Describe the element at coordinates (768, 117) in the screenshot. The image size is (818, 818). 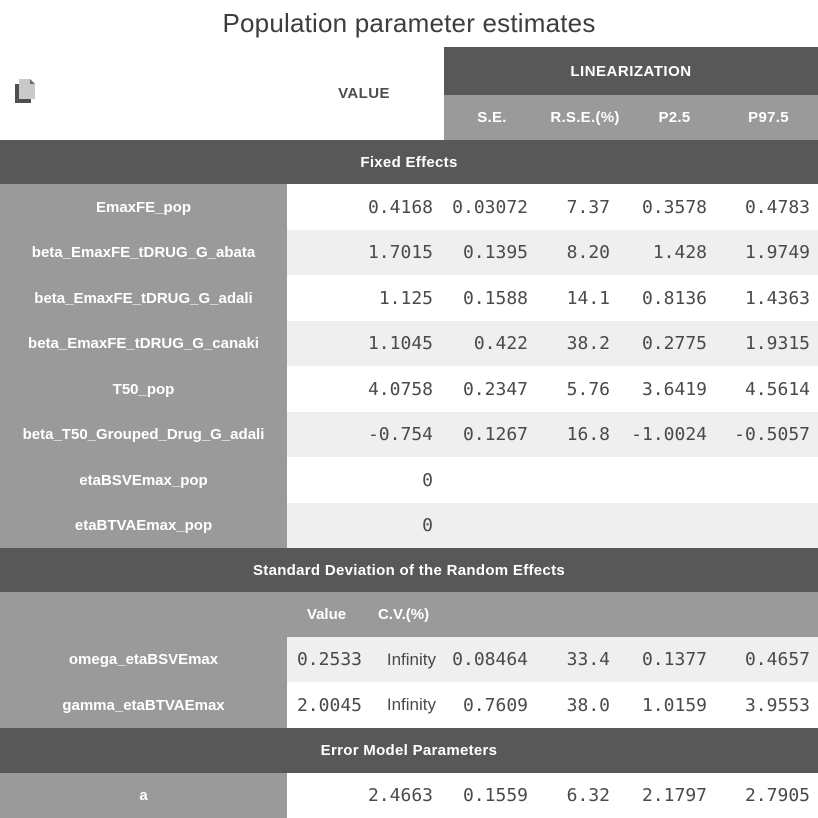
I see `p975-column-header: P97.5` at that location.